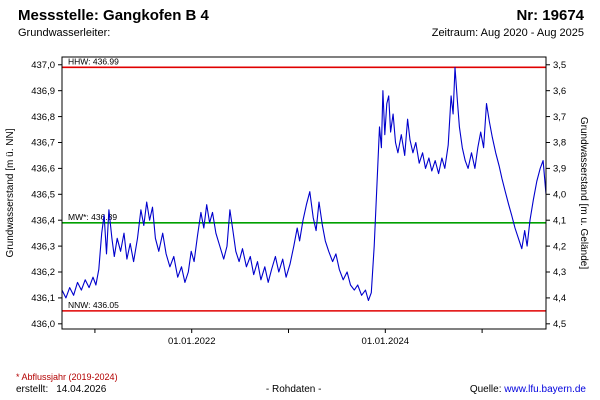 Image resolution: width=600 pixels, height=400 pixels. Describe the element at coordinates (81, 389) in the screenshot. I see `created-date: 14.04.2026` at that location.